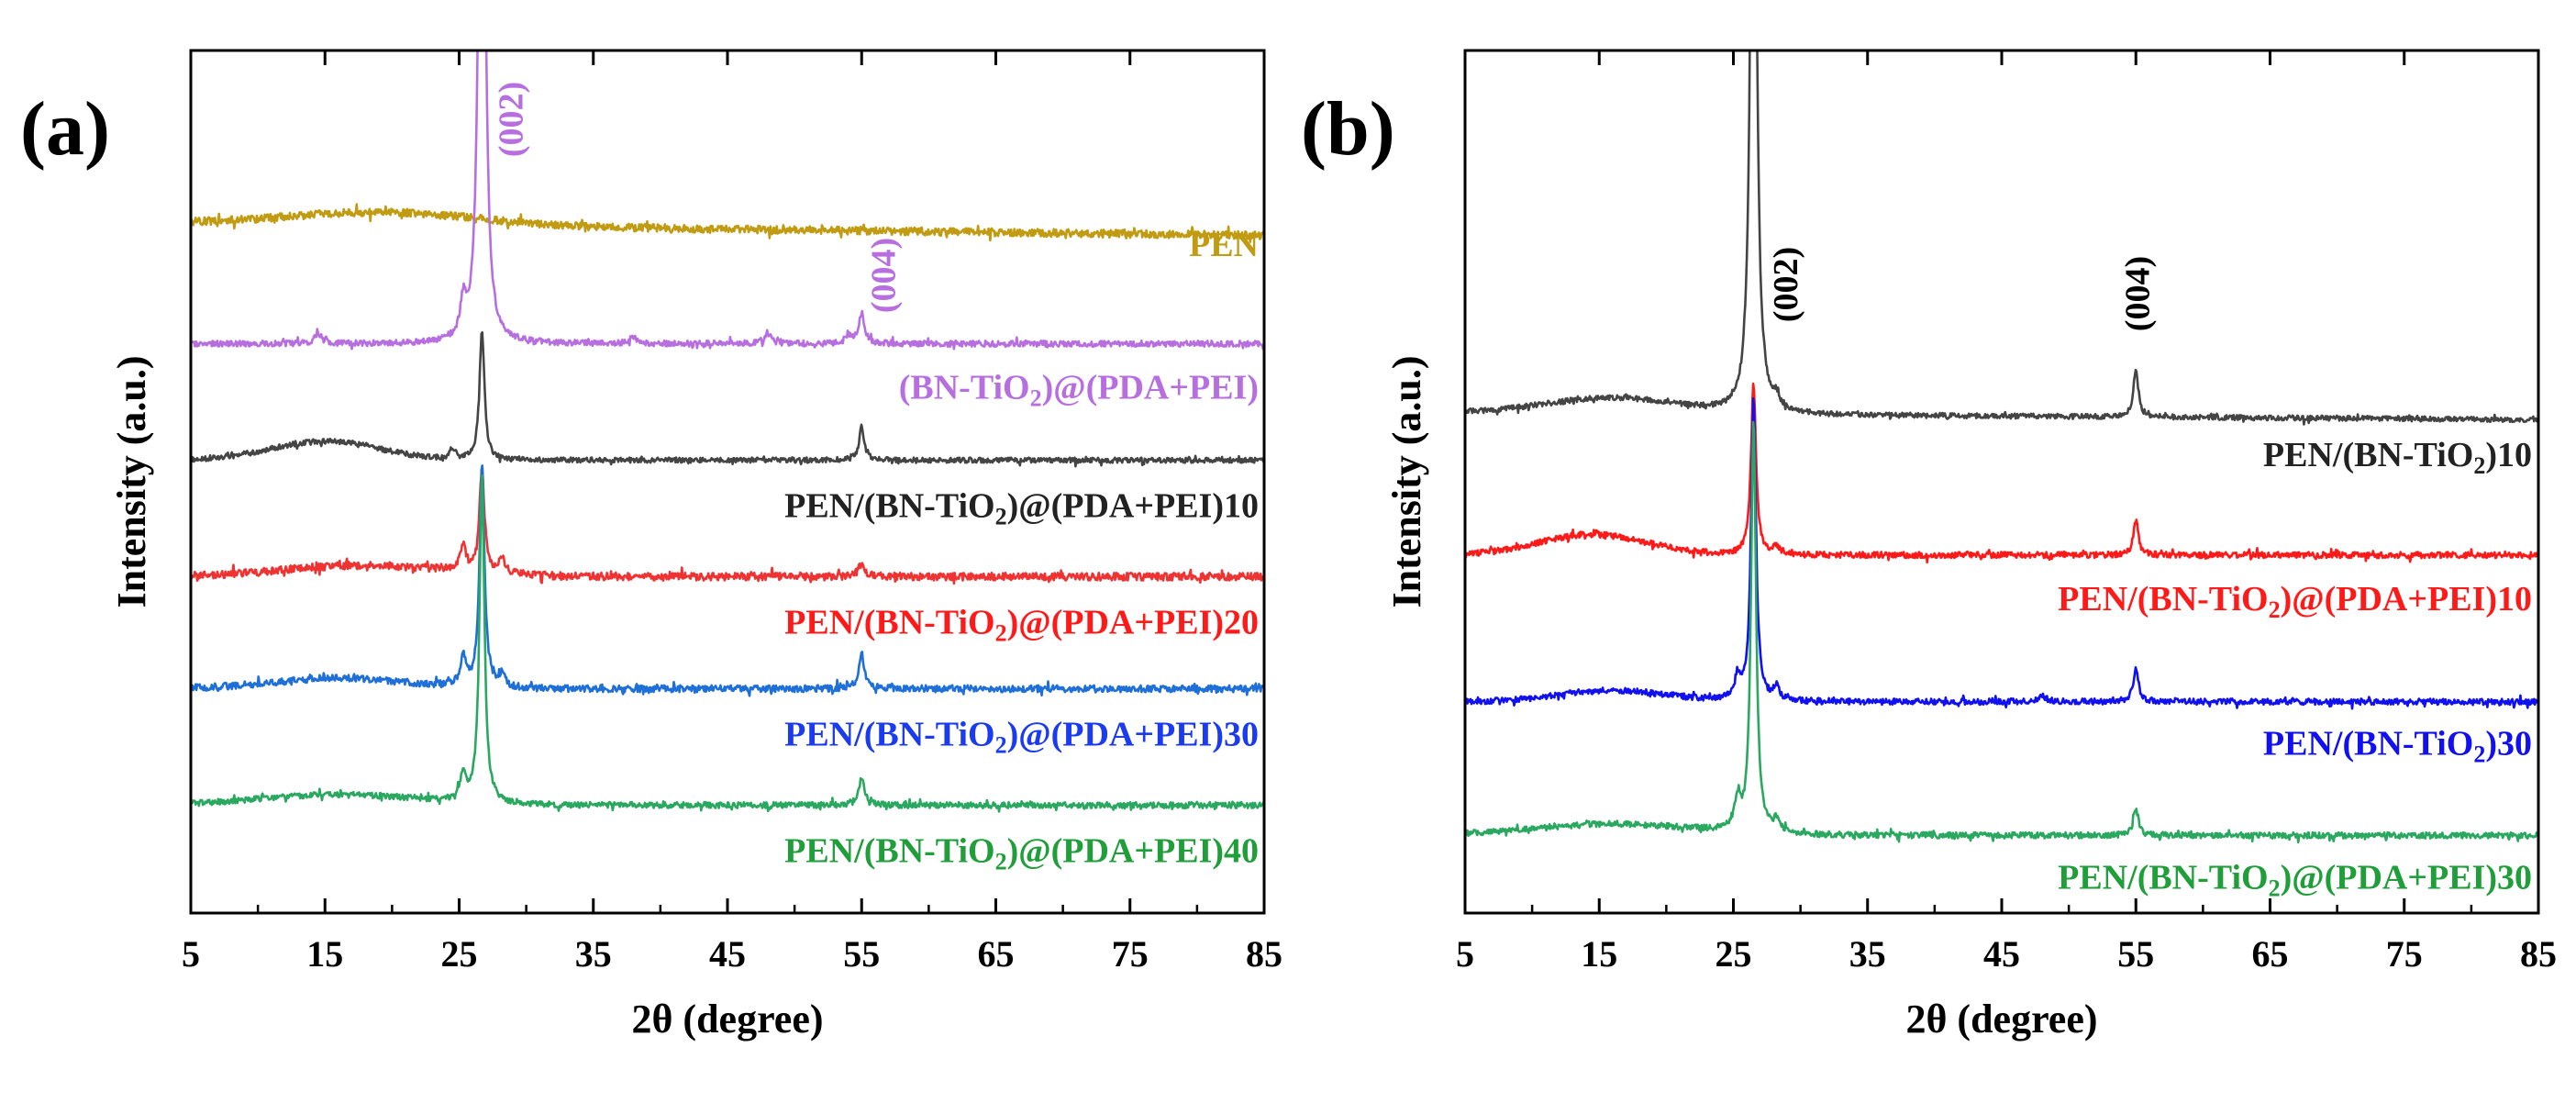 The height and width of the screenshot is (1103, 2576). What do you see at coordinates (1021, 624) in the screenshot?
I see `series-label: PEN/(BN-TiO2)@(PDA+PEI)20` at bounding box center [1021, 624].